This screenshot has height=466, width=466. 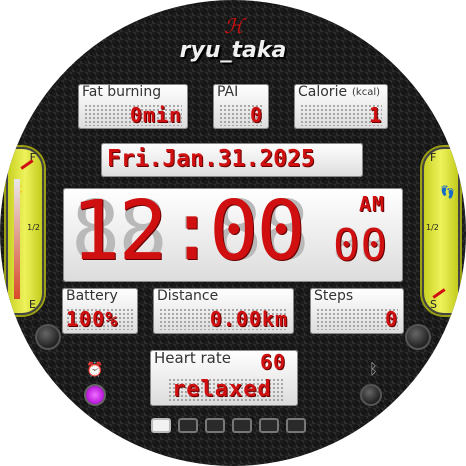 What do you see at coordinates (441, 231) in the screenshot?
I see `right-steps-gauge: F 1/2 S 👣` at bounding box center [441, 231].